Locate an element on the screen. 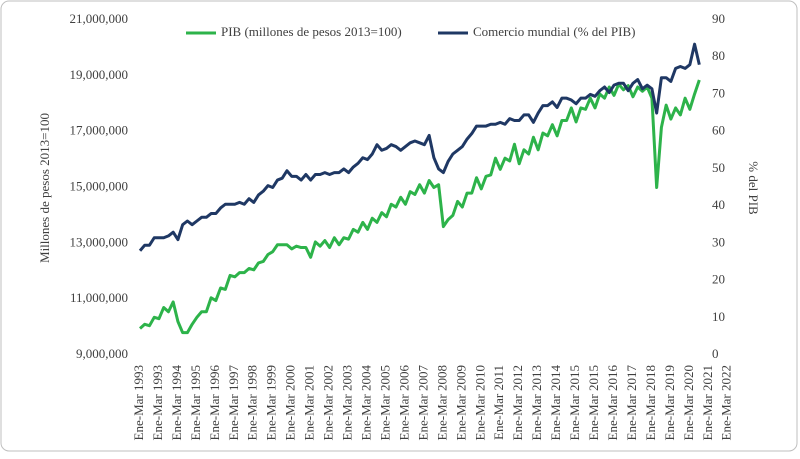  x-tick-label: Ene-Mar 2010 is located at coordinates (479, 402).